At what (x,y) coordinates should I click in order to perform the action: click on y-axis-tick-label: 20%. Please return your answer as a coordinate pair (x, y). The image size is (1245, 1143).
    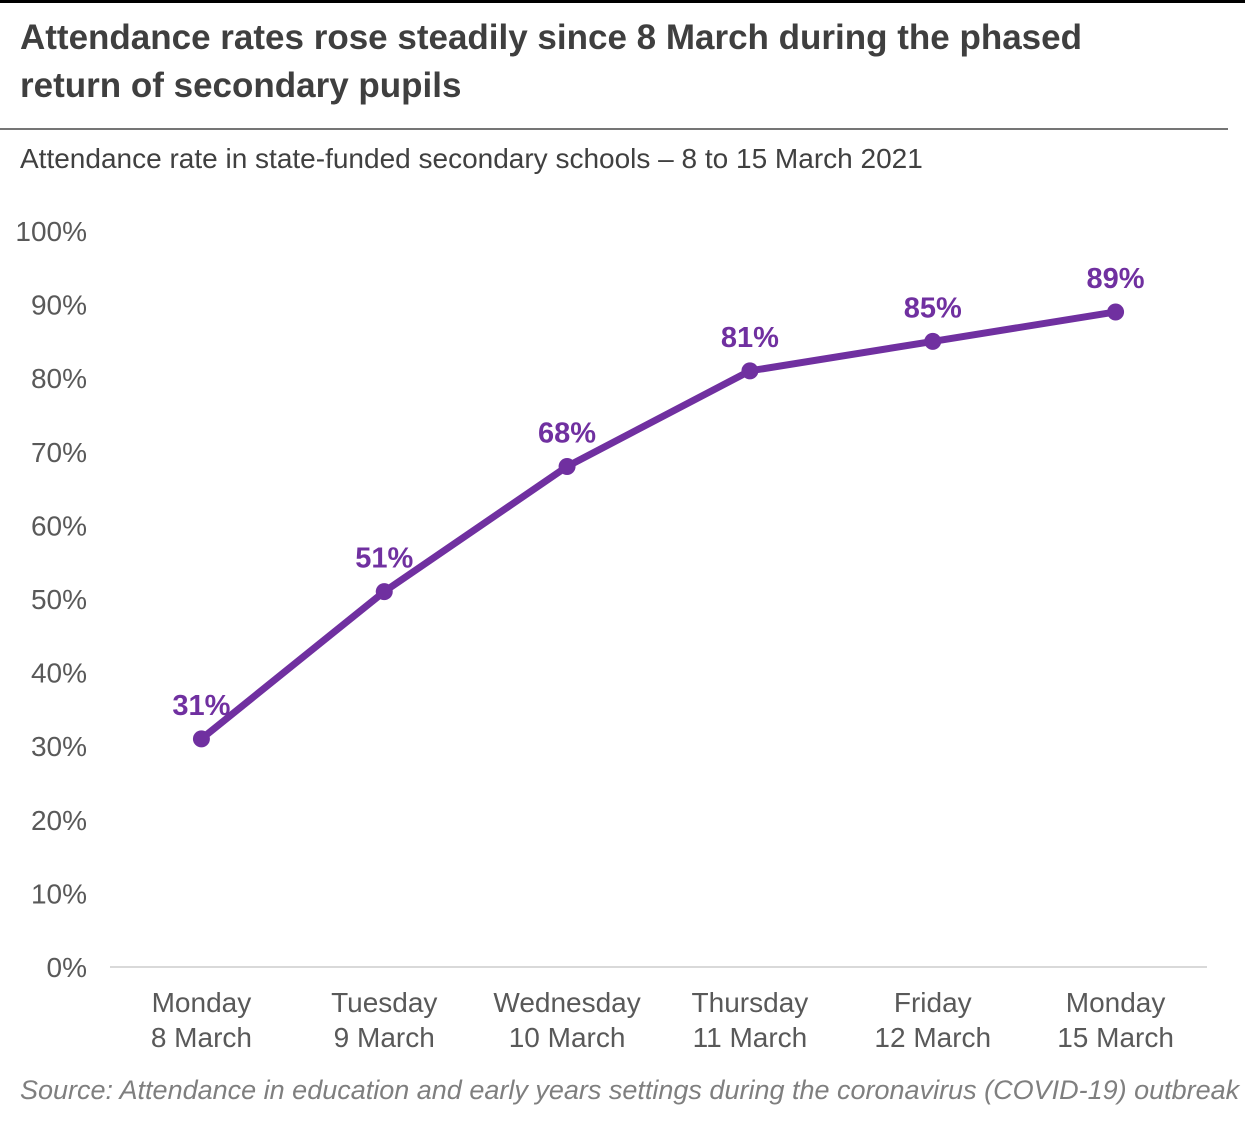
    Looking at the image, I should click on (59, 820).